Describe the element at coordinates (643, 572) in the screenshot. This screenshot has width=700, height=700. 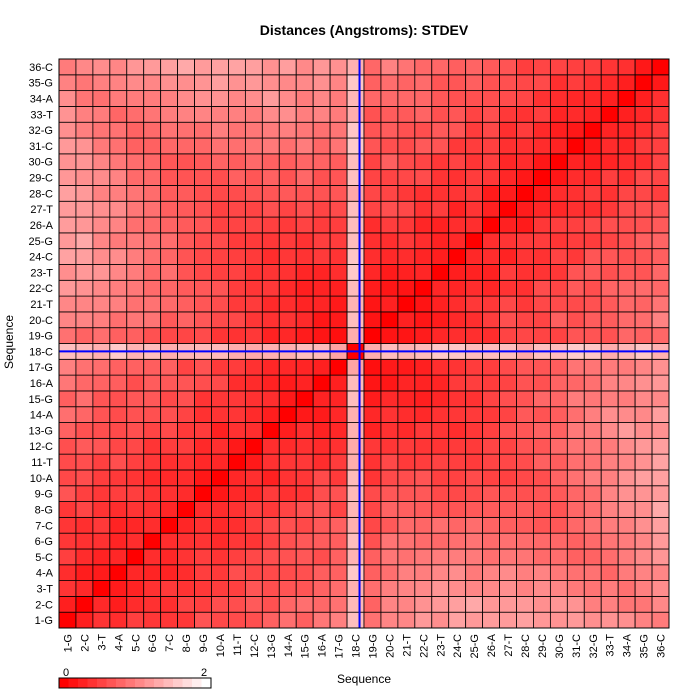
I see `heatmap-cell-4-A-35-G` at that location.